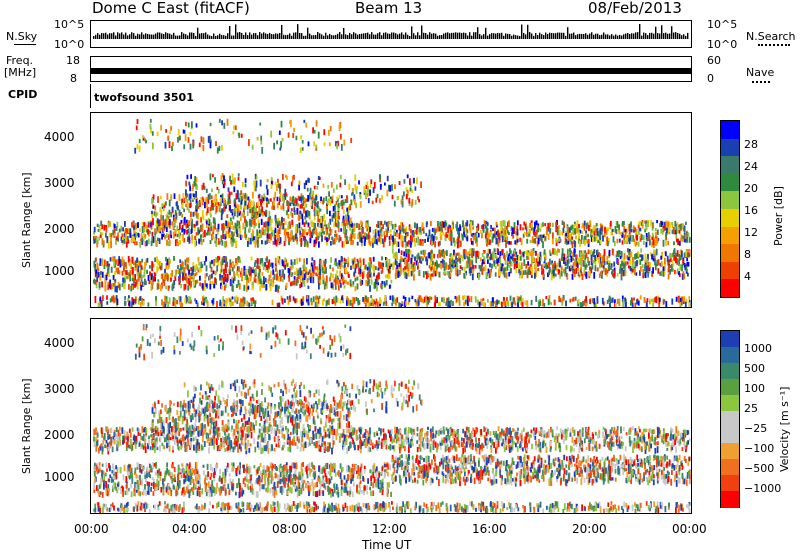  What do you see at coordinates (759, 448) in the screenshot?
I see `velocity-cbar-tick-m100: −100` at bounding box center [759, 448].